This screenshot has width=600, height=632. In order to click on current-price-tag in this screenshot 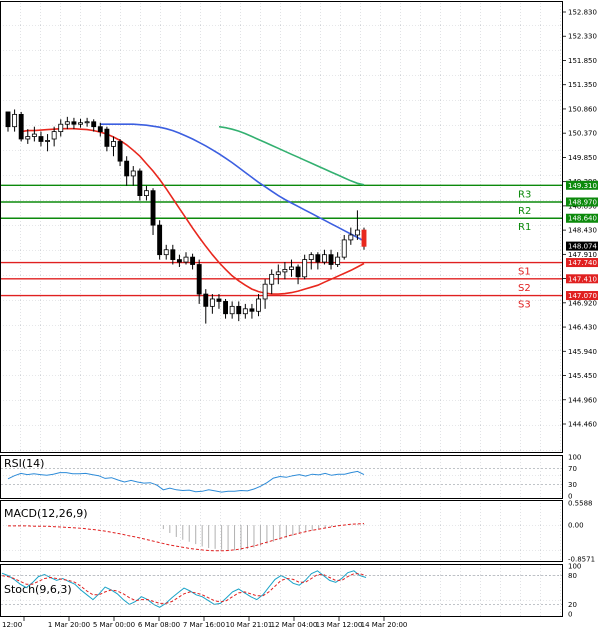, I will do `click(582, 246)`.